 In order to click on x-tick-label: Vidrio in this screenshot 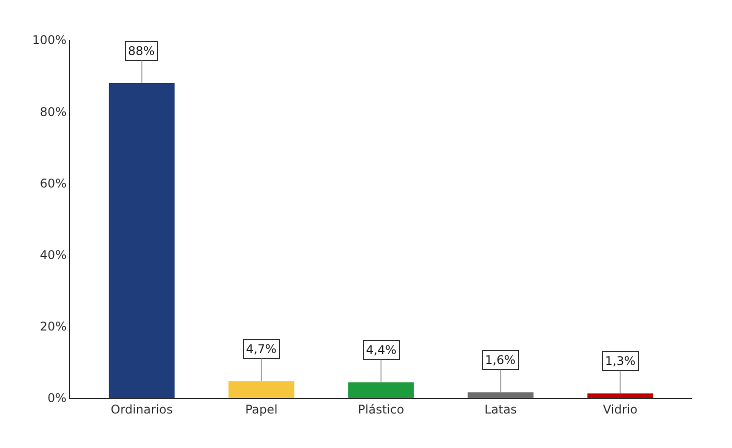, I will do `click(620, 409)`.